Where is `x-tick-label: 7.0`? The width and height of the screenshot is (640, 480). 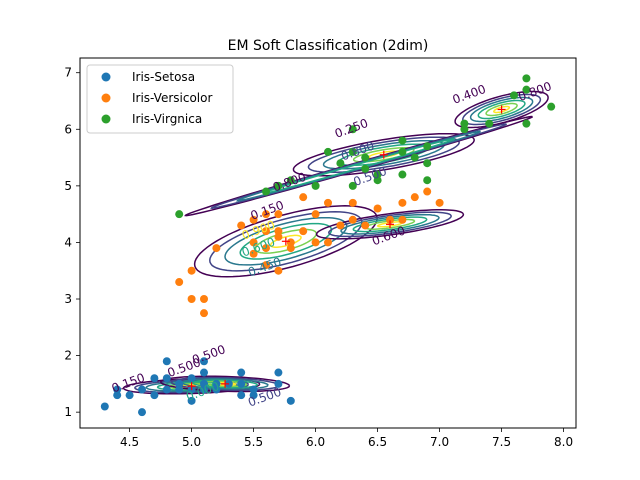
x-tick-label: 7.0 is located at coordinates (439, 442).